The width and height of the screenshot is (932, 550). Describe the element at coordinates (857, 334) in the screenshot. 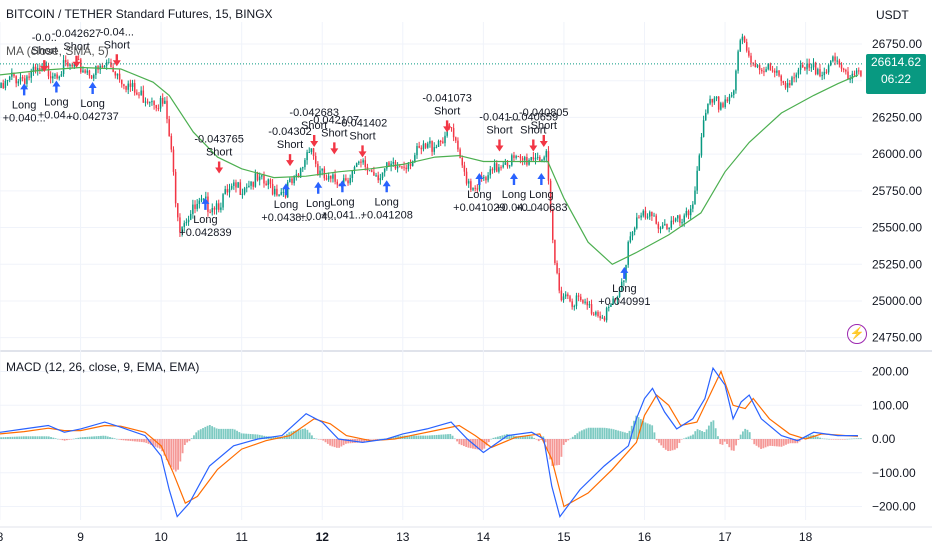

I see `lightning-icon: ⚡` at that location.